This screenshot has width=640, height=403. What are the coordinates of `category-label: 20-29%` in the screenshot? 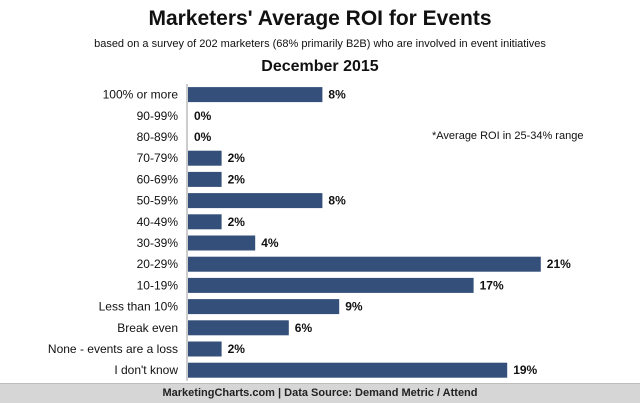 It's located at (158, 264).